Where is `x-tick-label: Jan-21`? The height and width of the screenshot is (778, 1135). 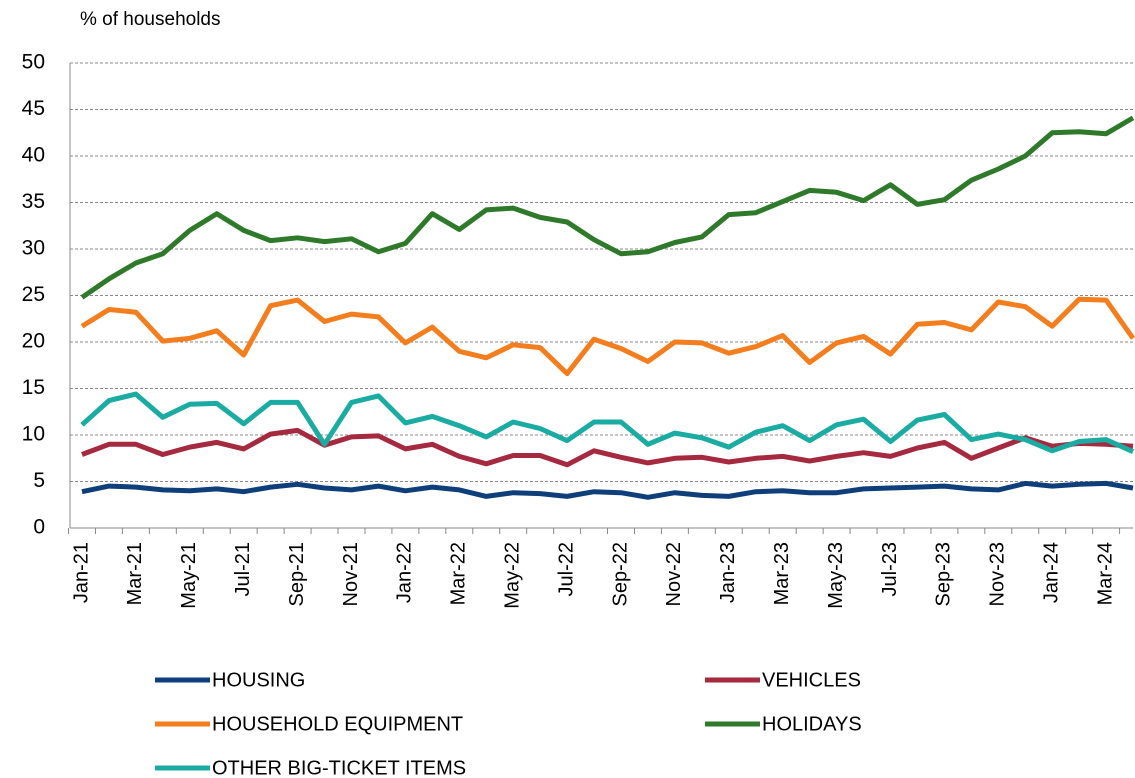 x-tick-label: Jan-21 is located at coordinates (81, 572).